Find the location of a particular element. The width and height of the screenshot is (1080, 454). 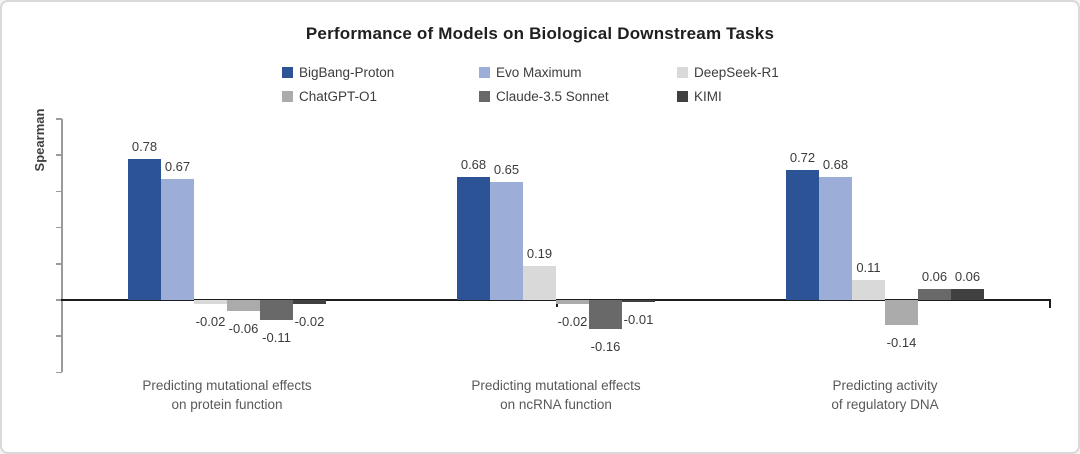

legend-label: KIMI is located at coordinates (708, 96).